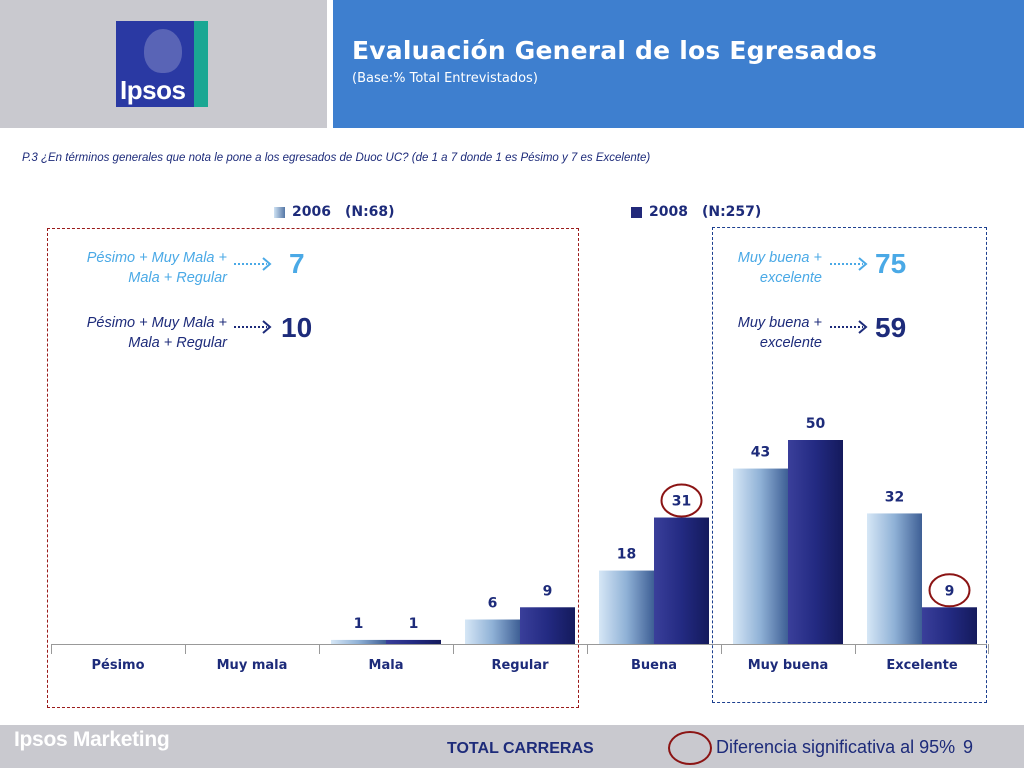 This screenshot has width=1024, height=768. Describe the element at coordinates (297, 263) in the screenshot. I see `low-total-2008: 7` at that location.